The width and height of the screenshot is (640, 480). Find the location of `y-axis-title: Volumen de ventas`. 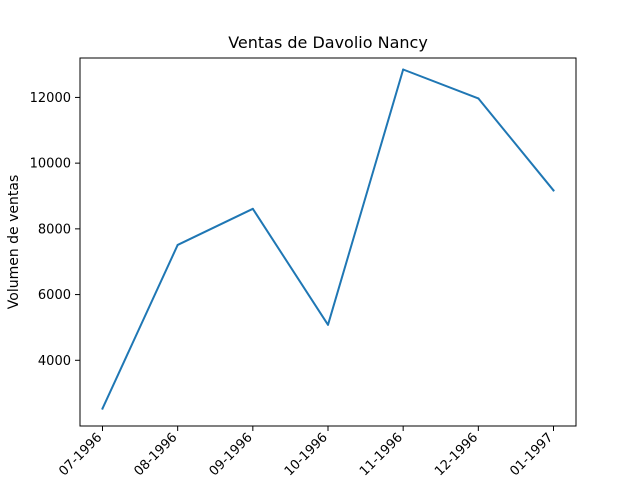

y-axis-title: Volumen de ventas is located at coordinates (14, 242).